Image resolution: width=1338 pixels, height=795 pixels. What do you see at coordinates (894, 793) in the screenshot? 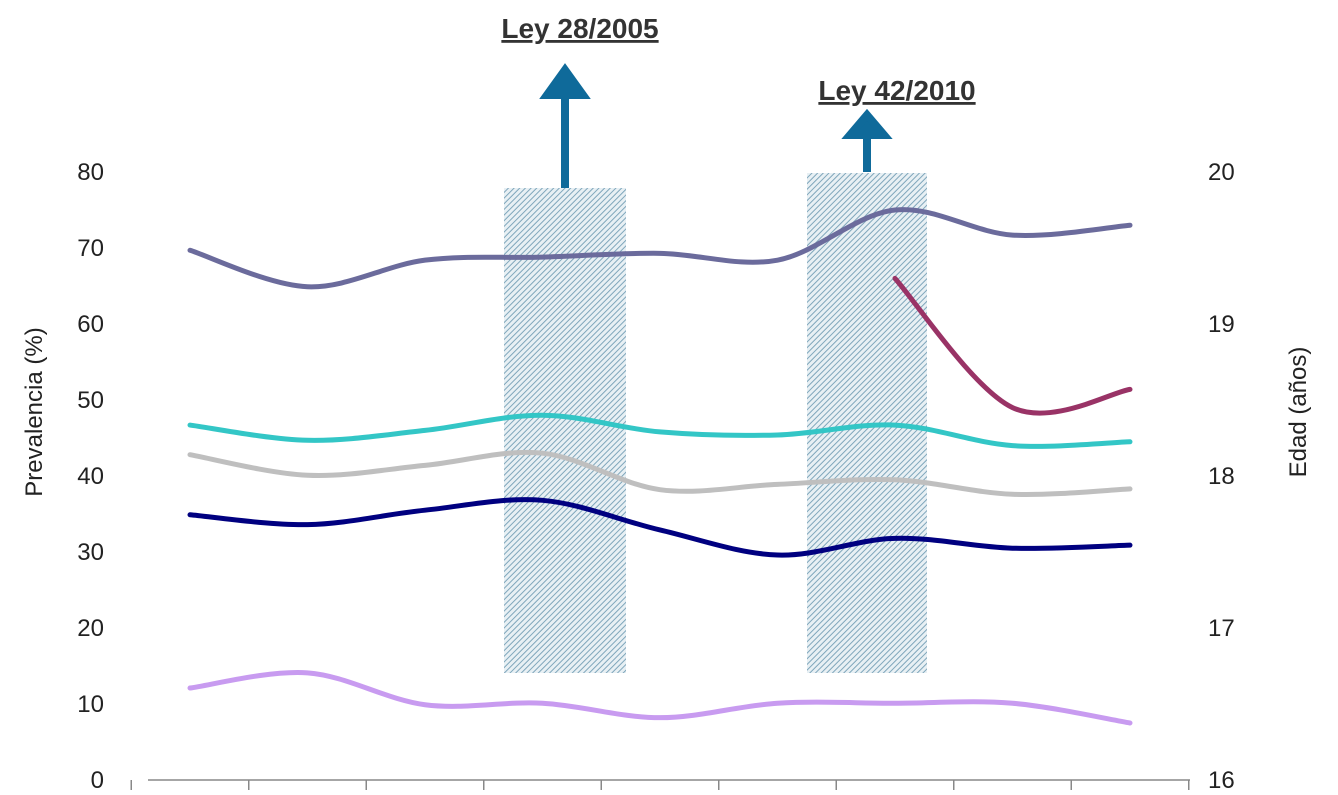
I see `x-tick-label: 2009` at bounding box center [894, 793].